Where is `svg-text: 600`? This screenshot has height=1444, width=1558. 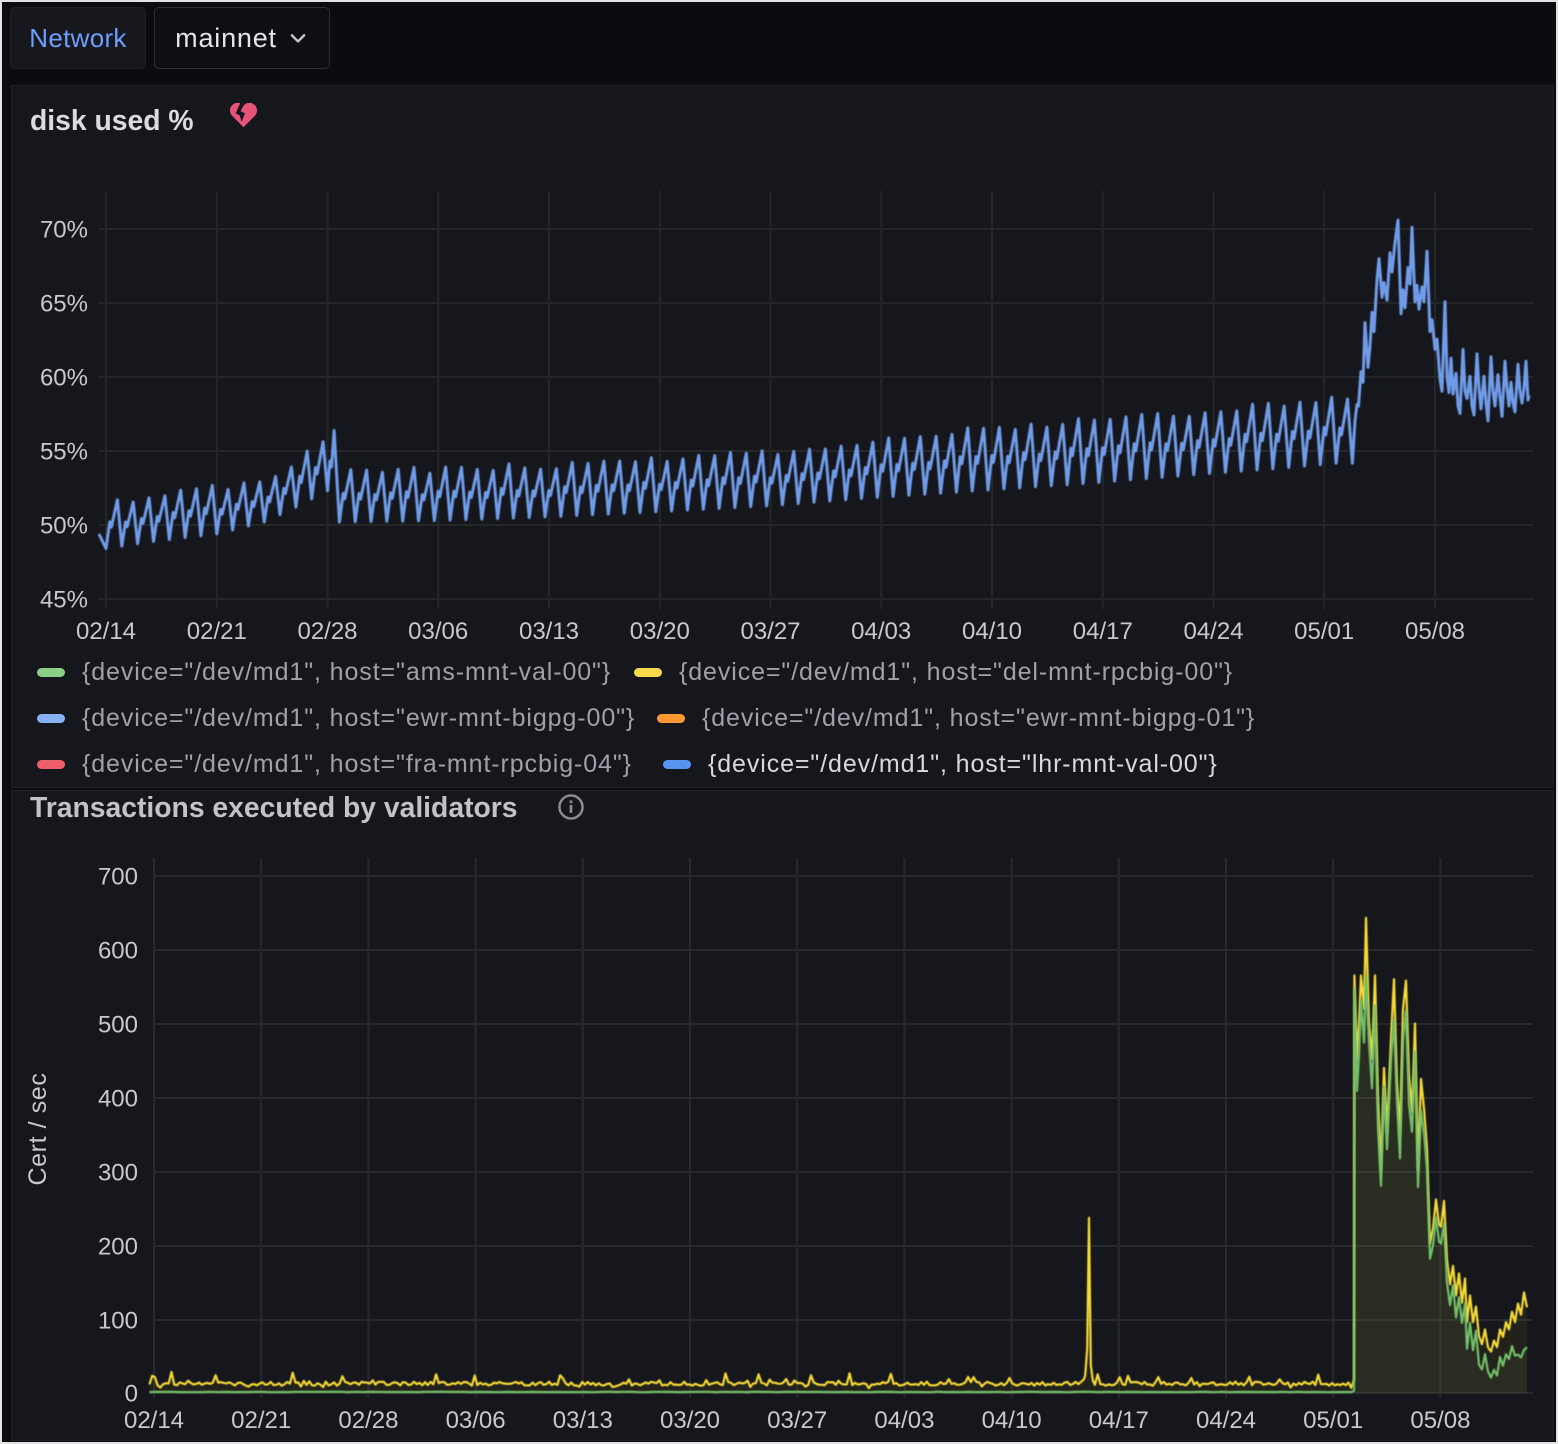
svg-text: 600 is located at coordinates (118, 951).